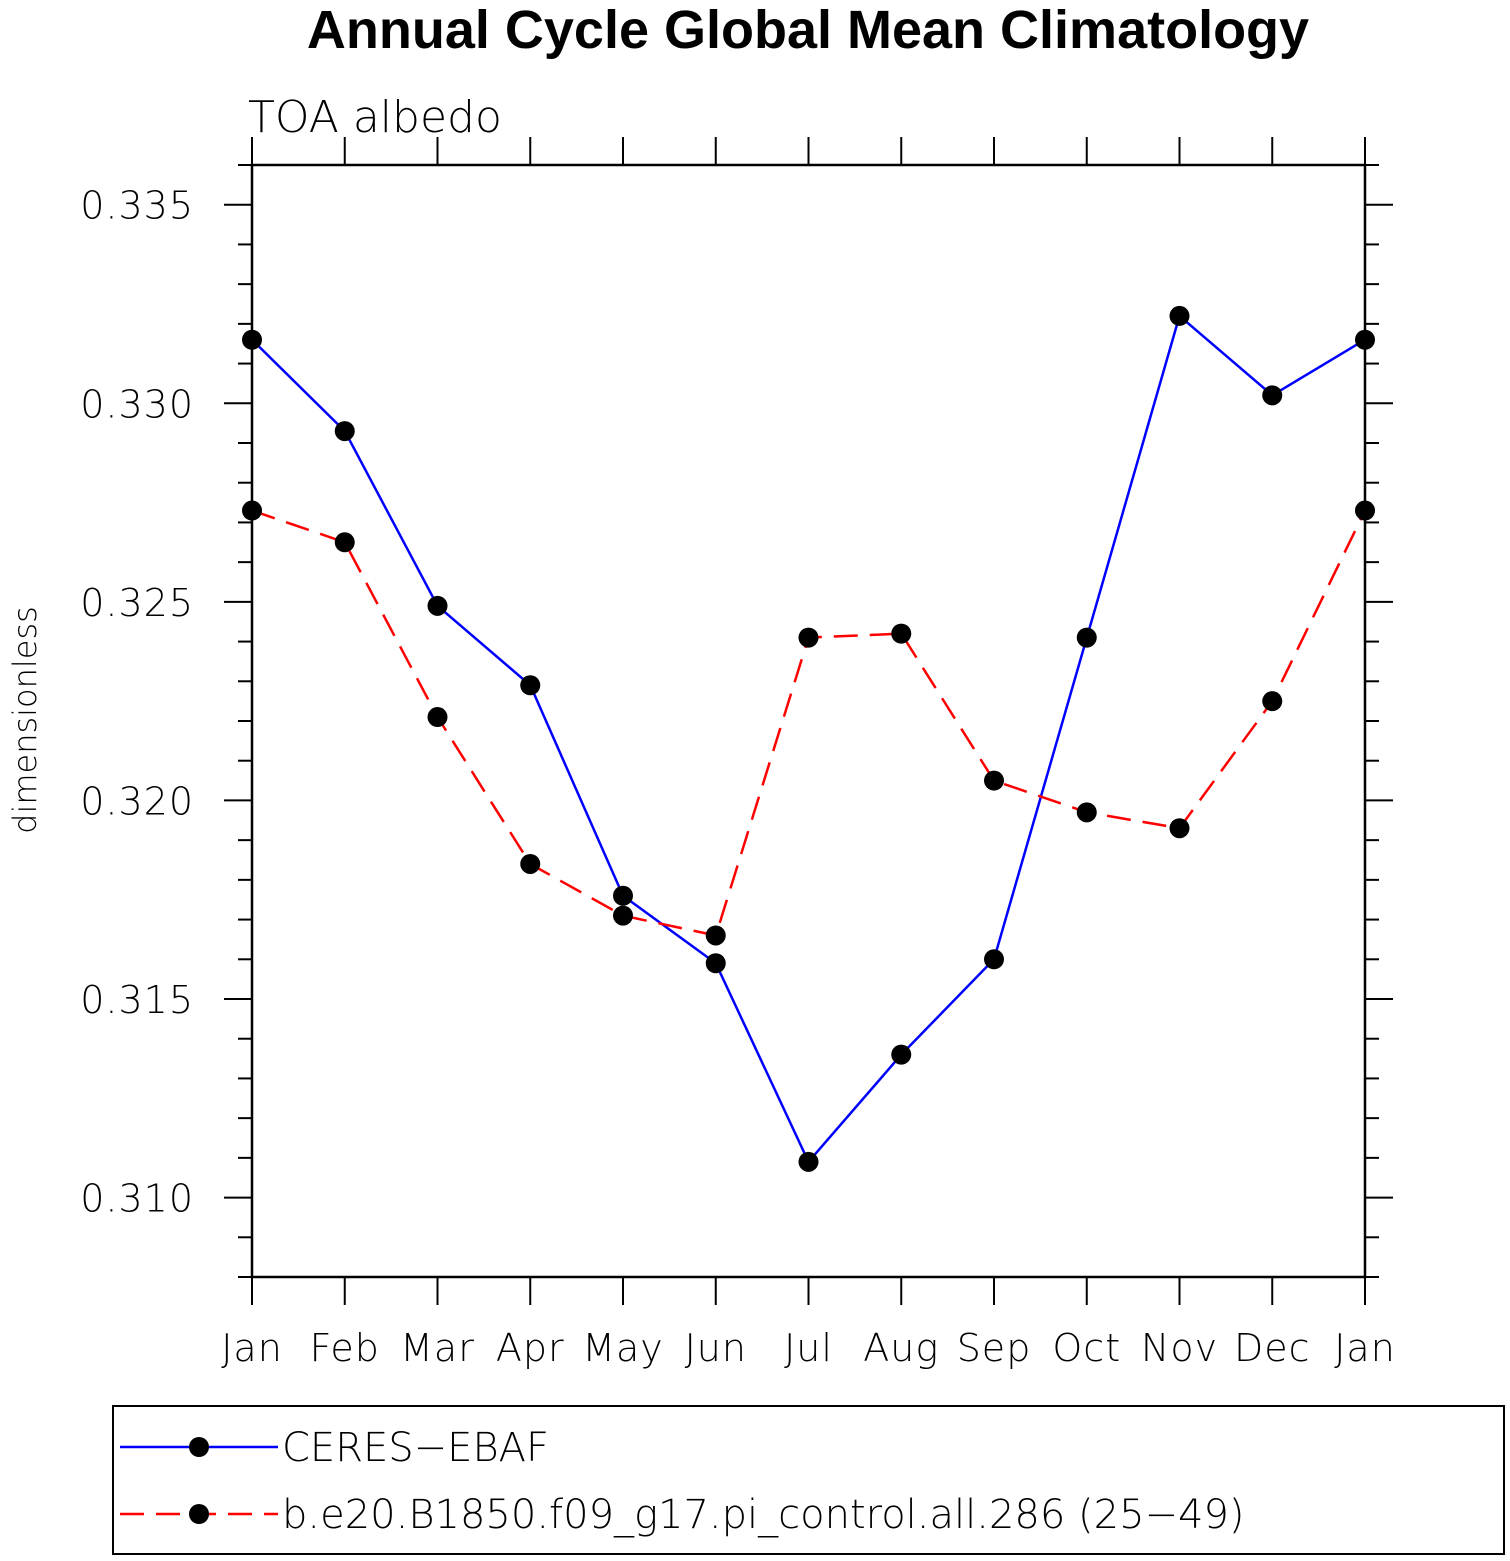  What do you see at coordinates (1272, 1348) in the screenshot?
I see `x-tick-label: Dec` at bounding box center [1272, 1348].